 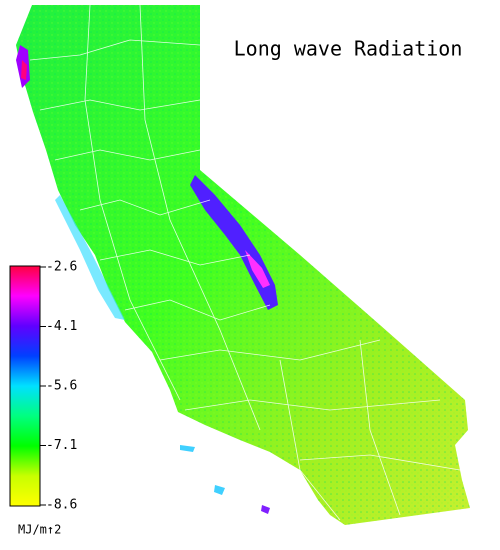 What do you see at coordinates (348, 49) in the screenshot?
I see `map-title: Long wave Radiation` at bounding box center [348, 49].